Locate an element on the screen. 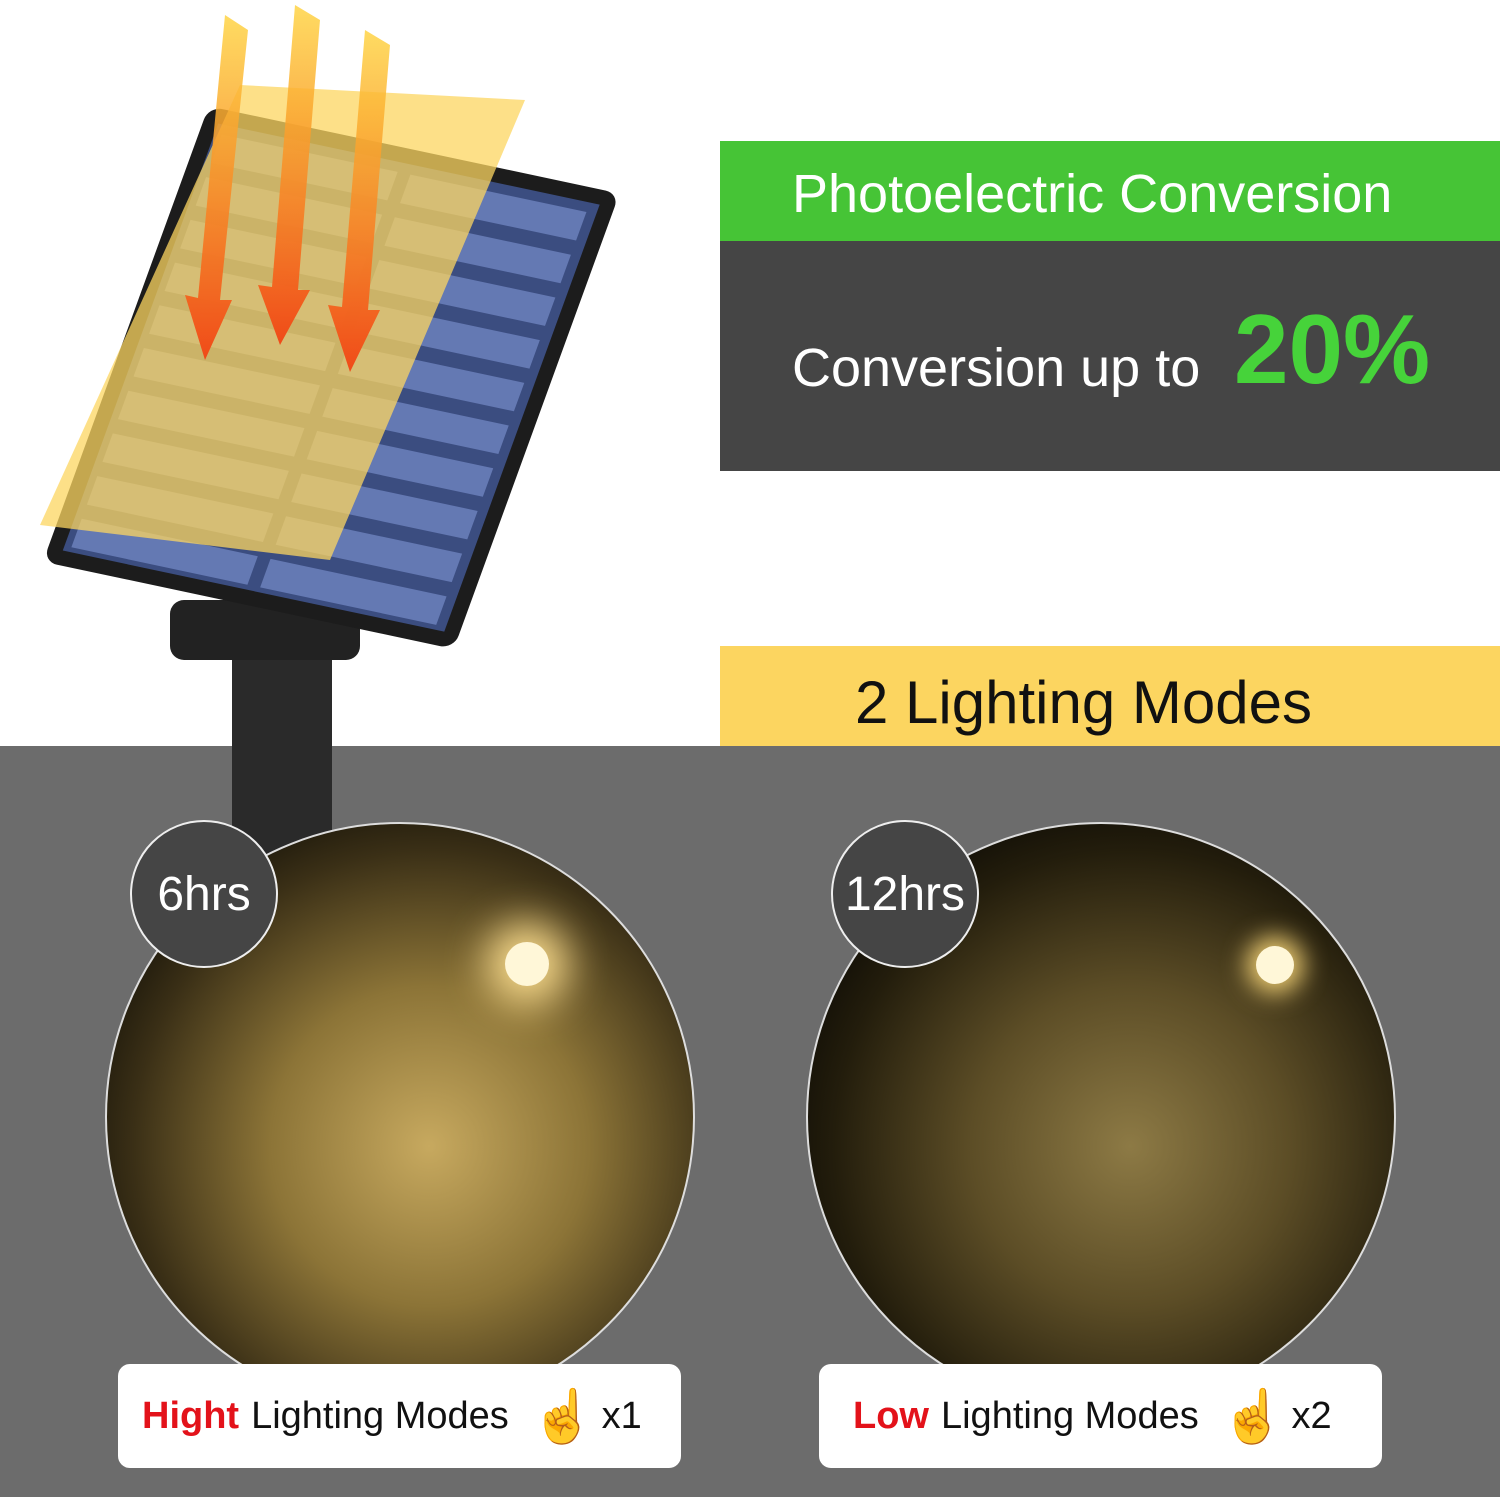 This screenshot has height=1497, width=1500. hours-badge: 6hrs is located at coordinates (204, 894).